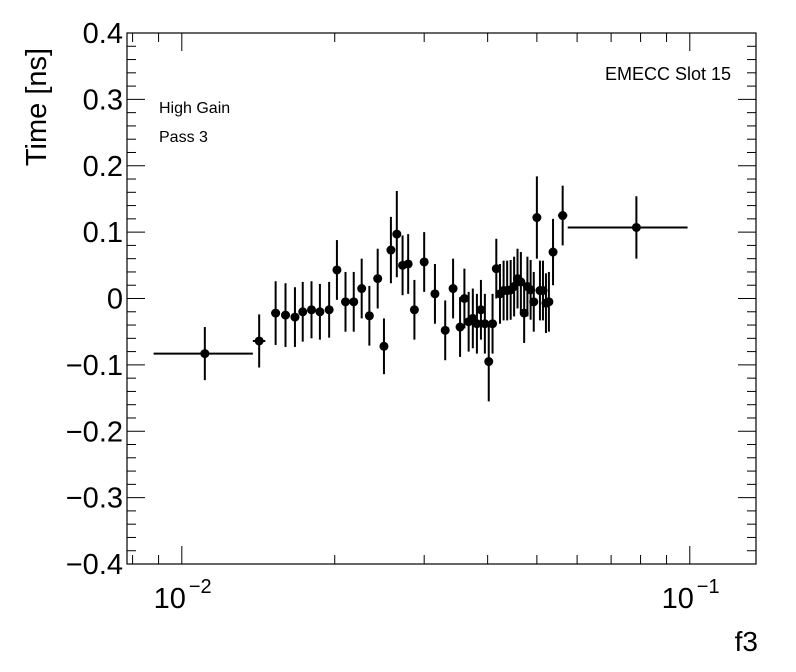  Describe the element at coordinates (200, 587) in the screenshot. I see `x-tick-exponent: −2` at that location.